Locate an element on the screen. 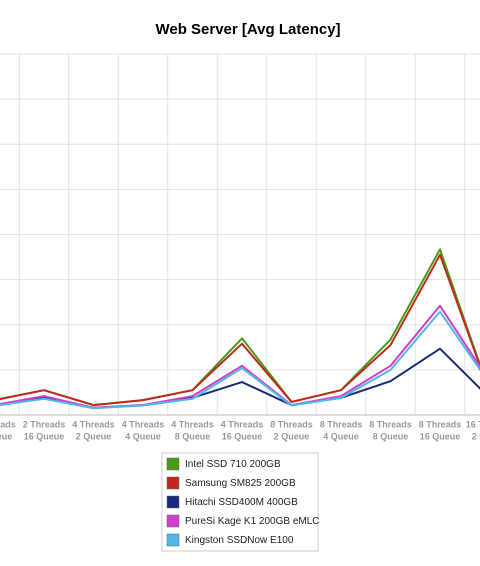  legend-box is located at coordinates (240, 502).